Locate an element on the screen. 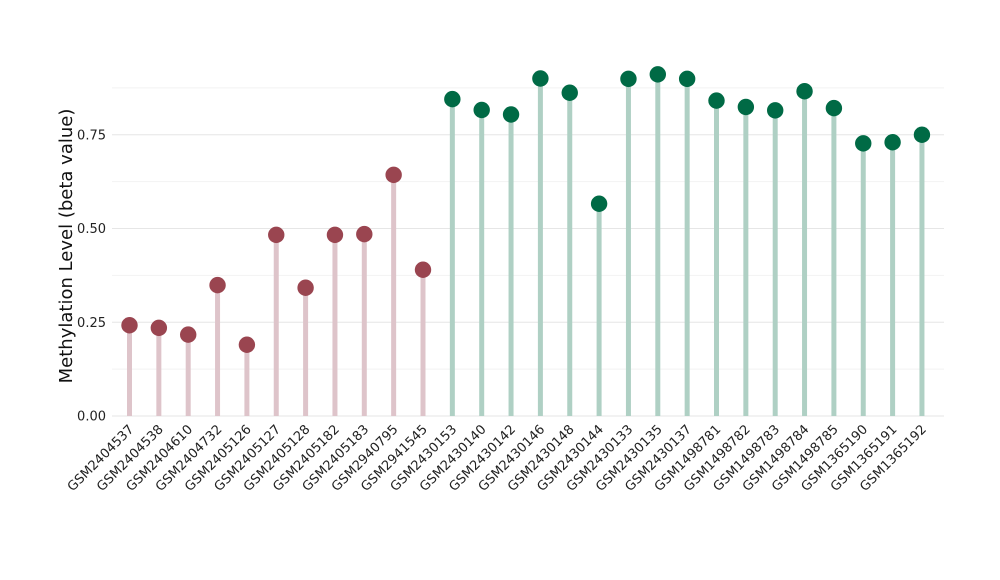 This screenshot has width=1000, height=580. y-tick-label: 0.50 is located at coordinates (91, 229).